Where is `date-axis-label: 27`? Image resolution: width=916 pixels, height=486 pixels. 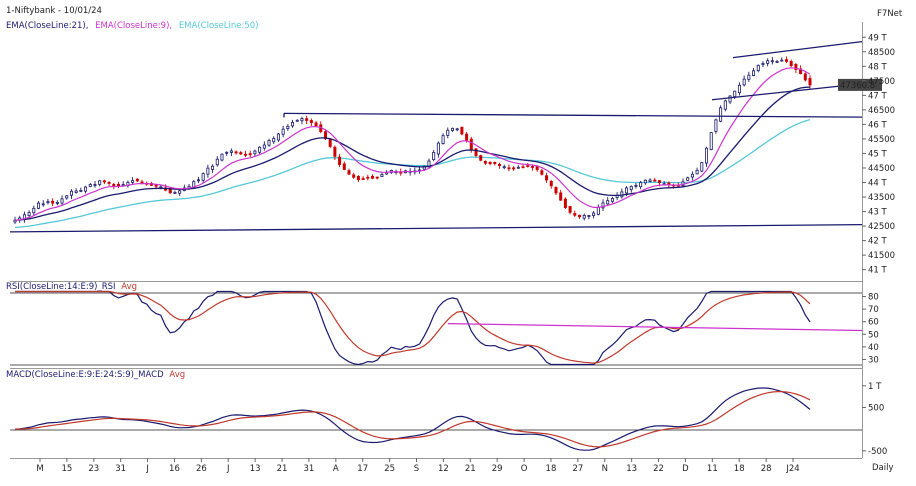 date-axis-label: 27 is located at coordinates (577, 469).